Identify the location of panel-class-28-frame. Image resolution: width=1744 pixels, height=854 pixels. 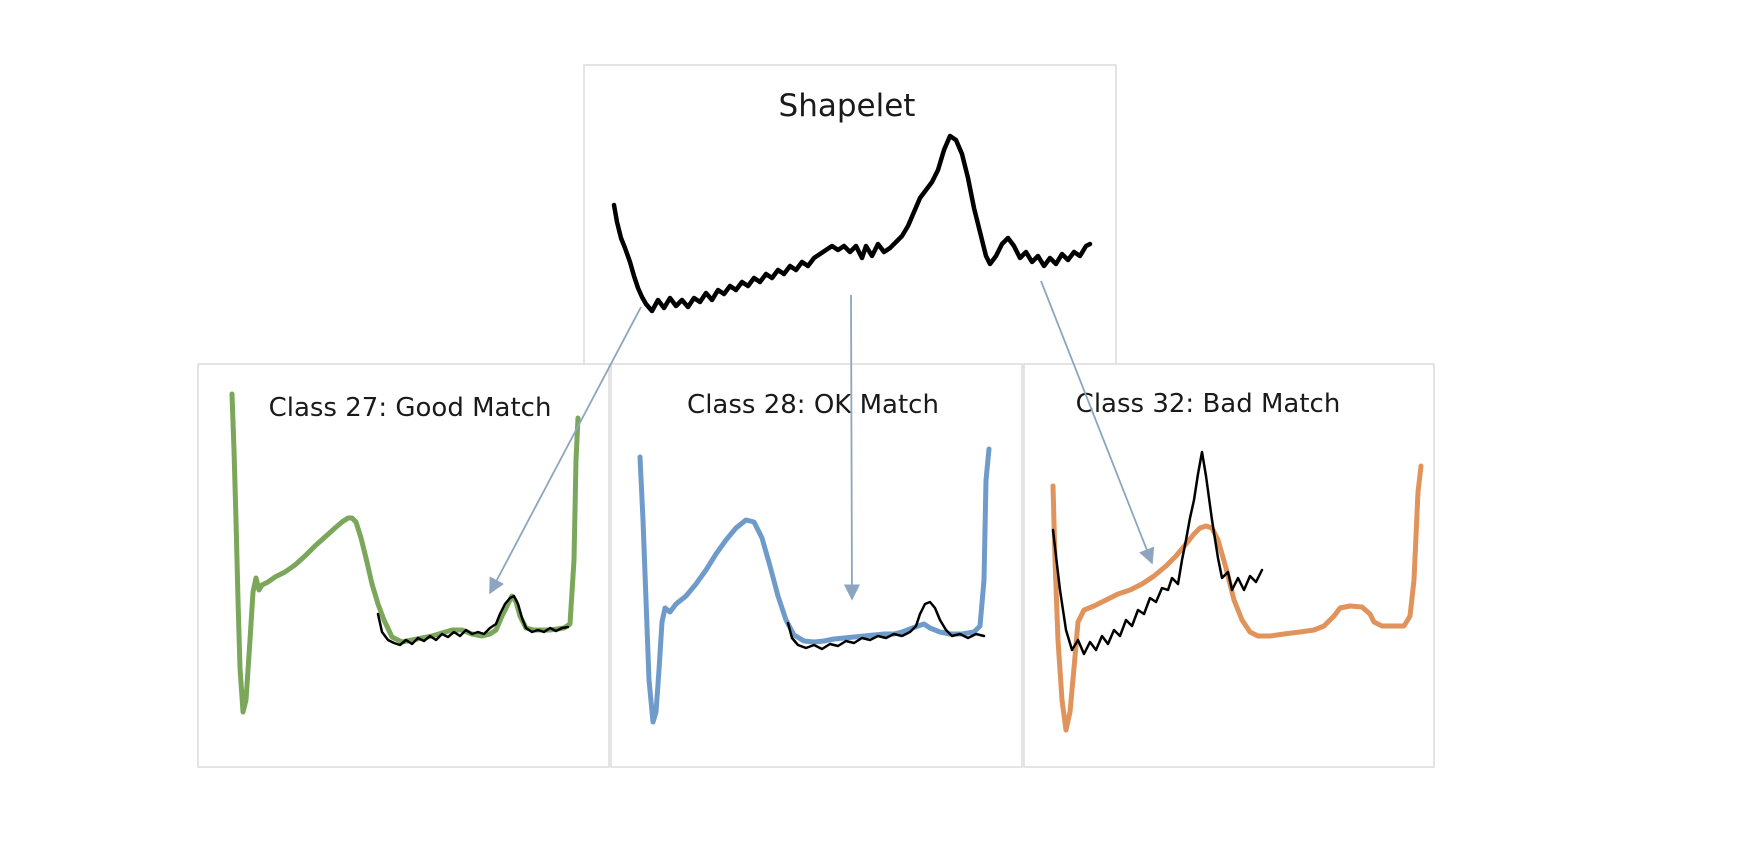
(816, 565).